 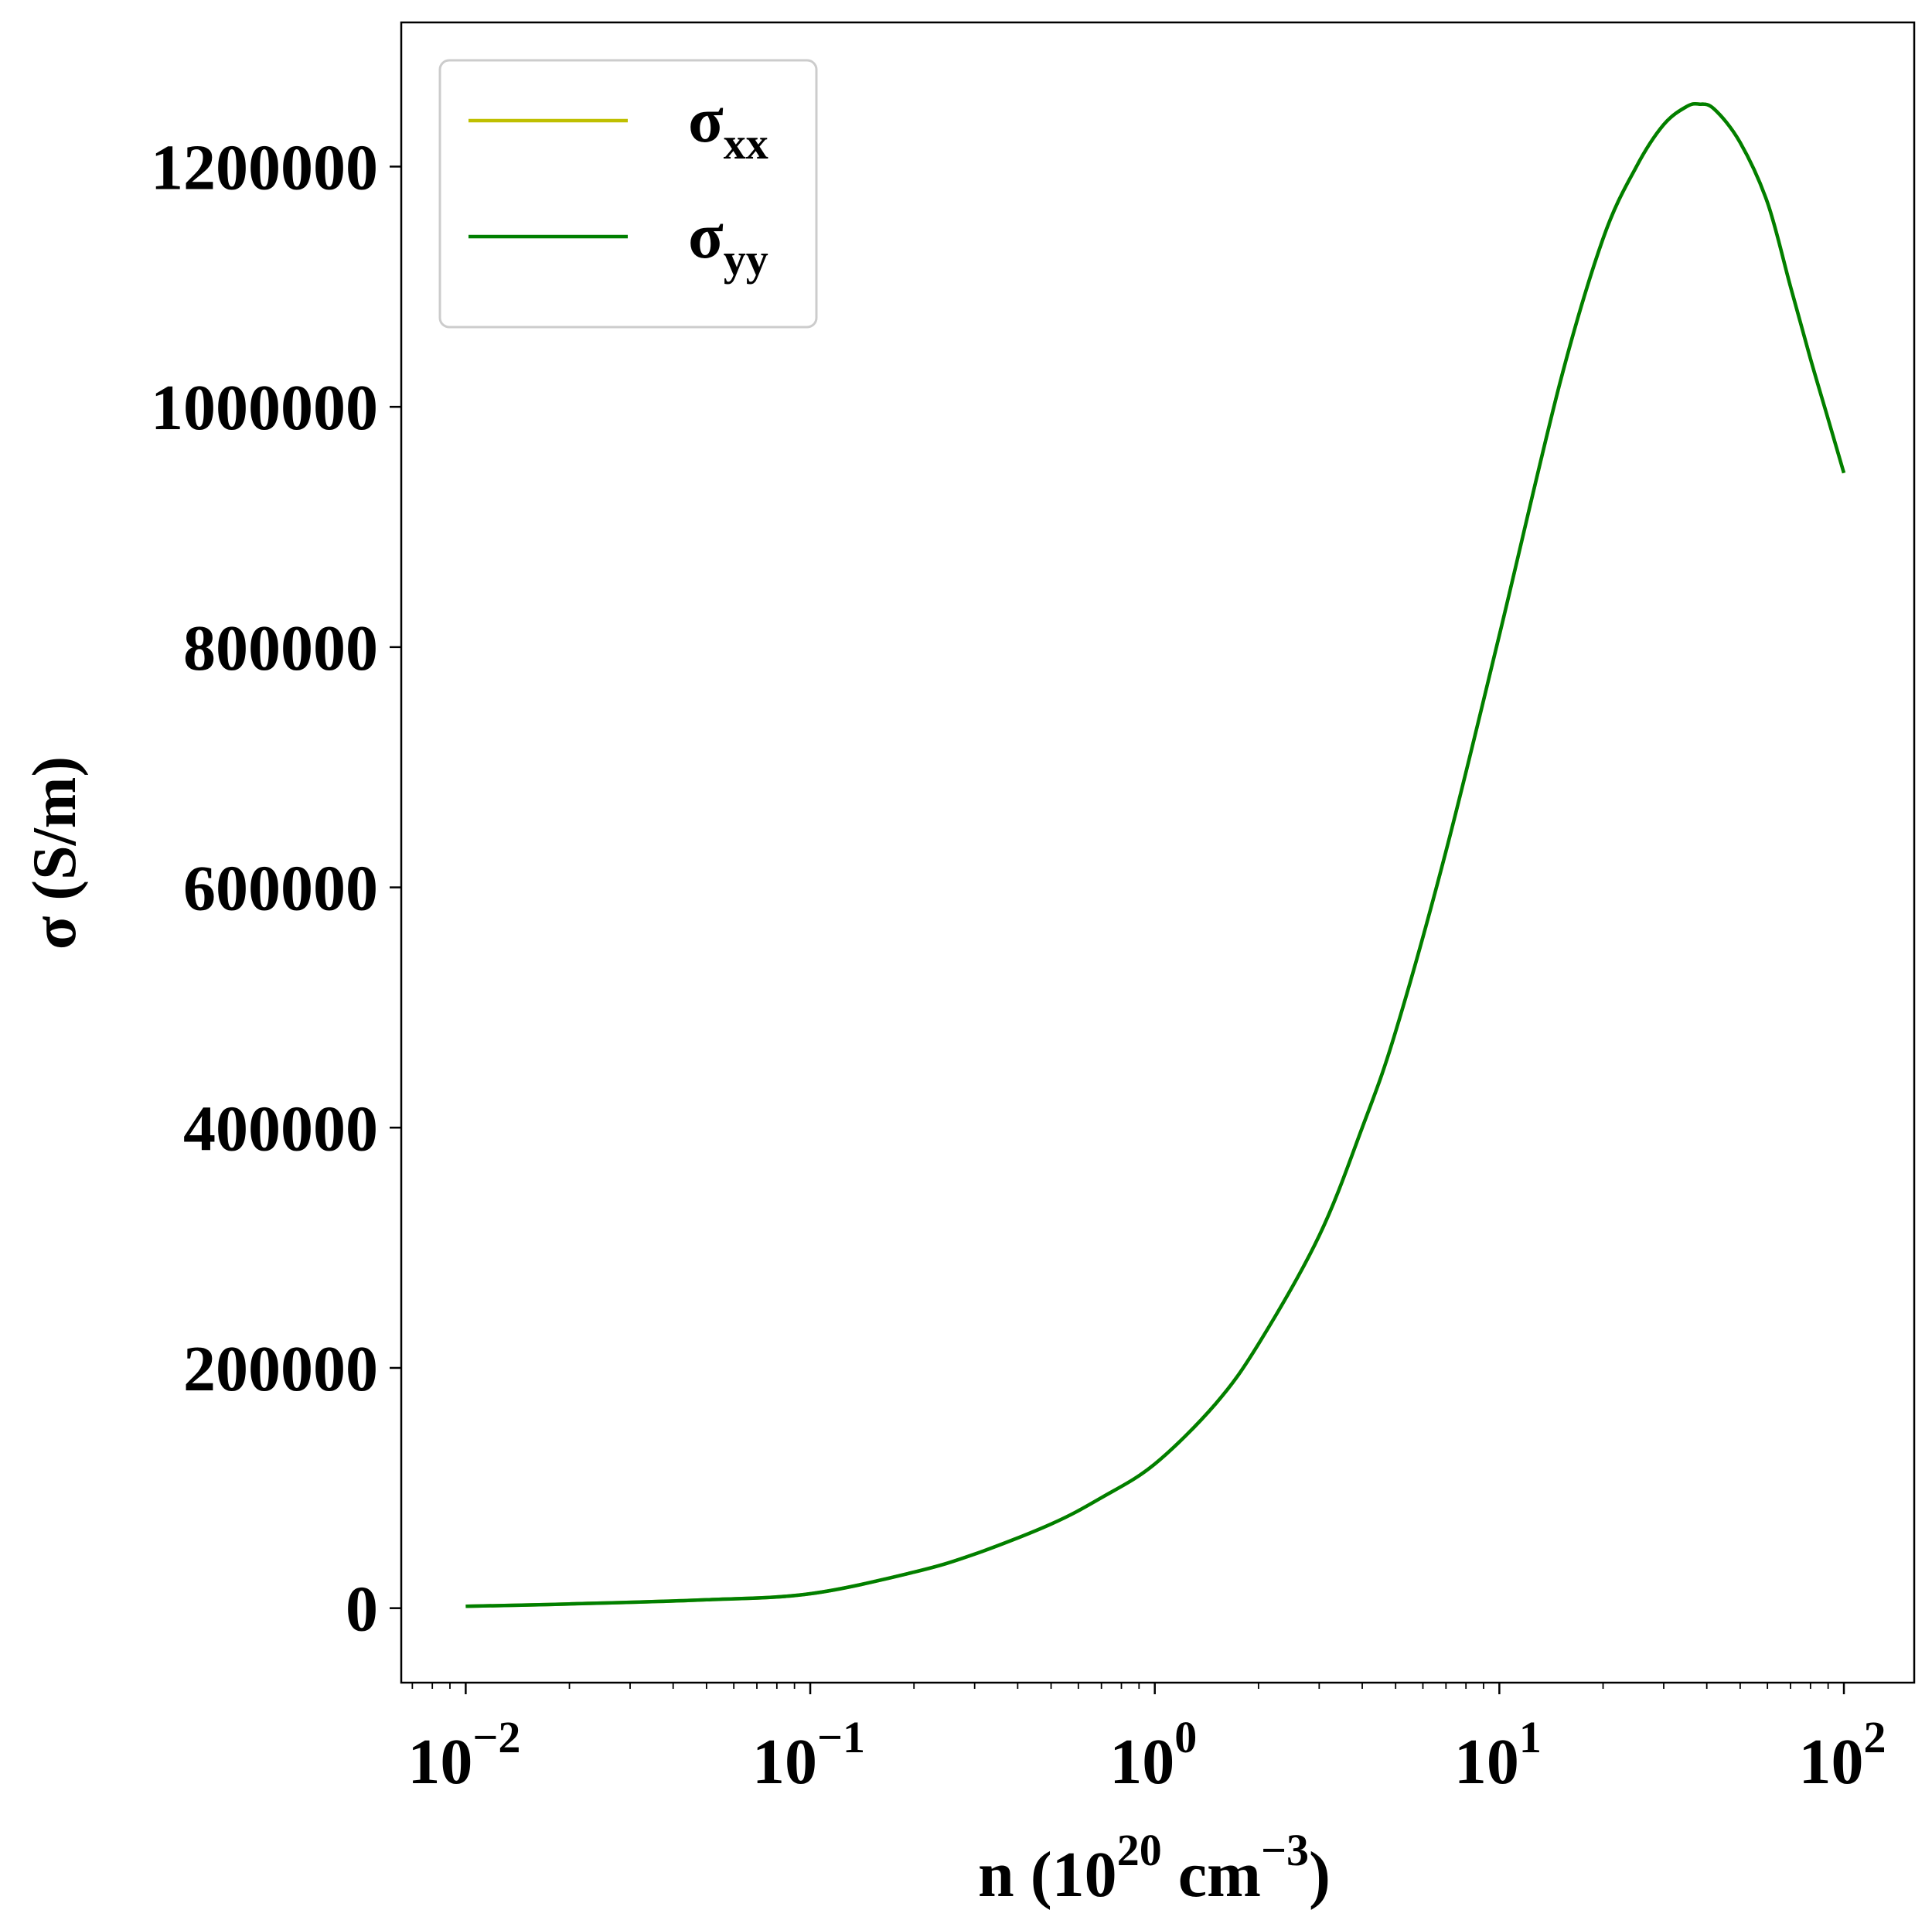 I want to click on legend-label-subscript: xx, so click(x=746, y=143).